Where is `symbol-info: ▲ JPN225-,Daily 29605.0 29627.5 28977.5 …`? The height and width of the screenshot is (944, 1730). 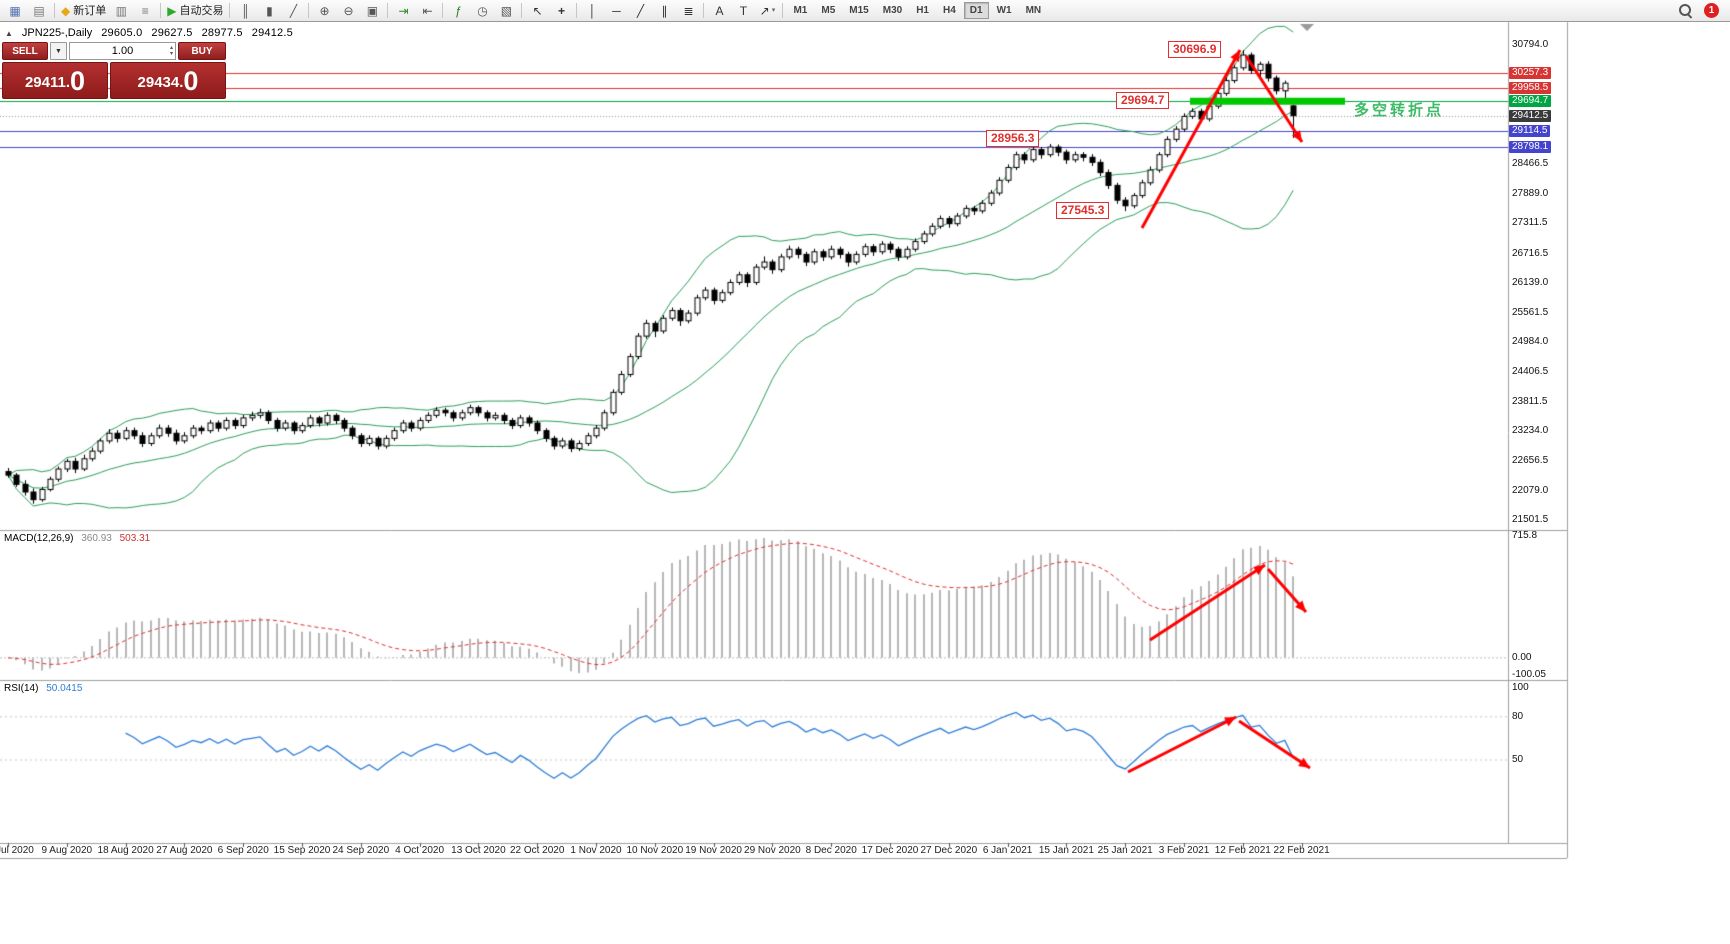 symbol-info: ▲ JPN225-,Daily 29605.0 29627.5 28977.5 … is located at coordinates (149, 33).